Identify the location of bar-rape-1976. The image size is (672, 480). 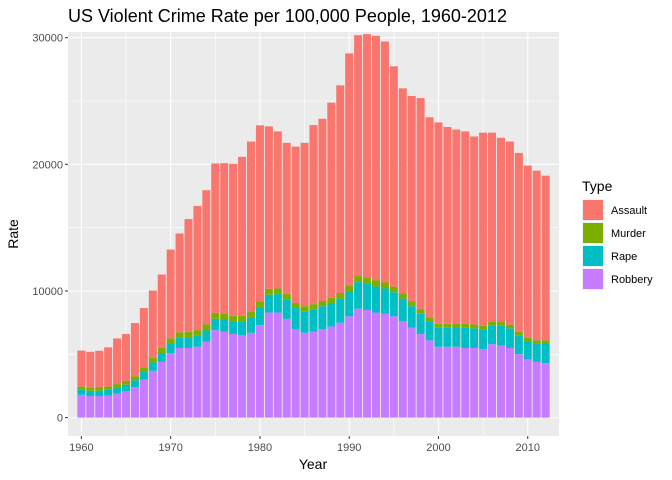
(224, 325).